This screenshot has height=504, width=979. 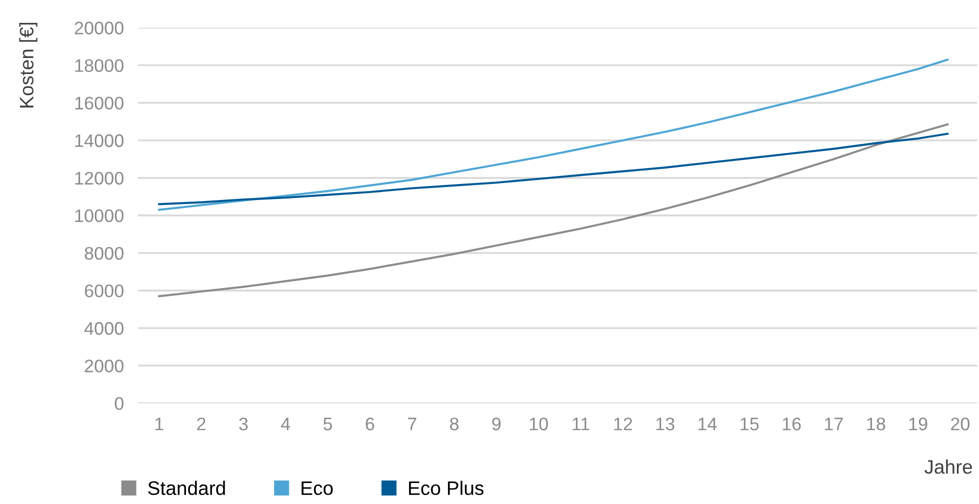 I want to click on x-tick-label: 18, so click(x=876, y=424).